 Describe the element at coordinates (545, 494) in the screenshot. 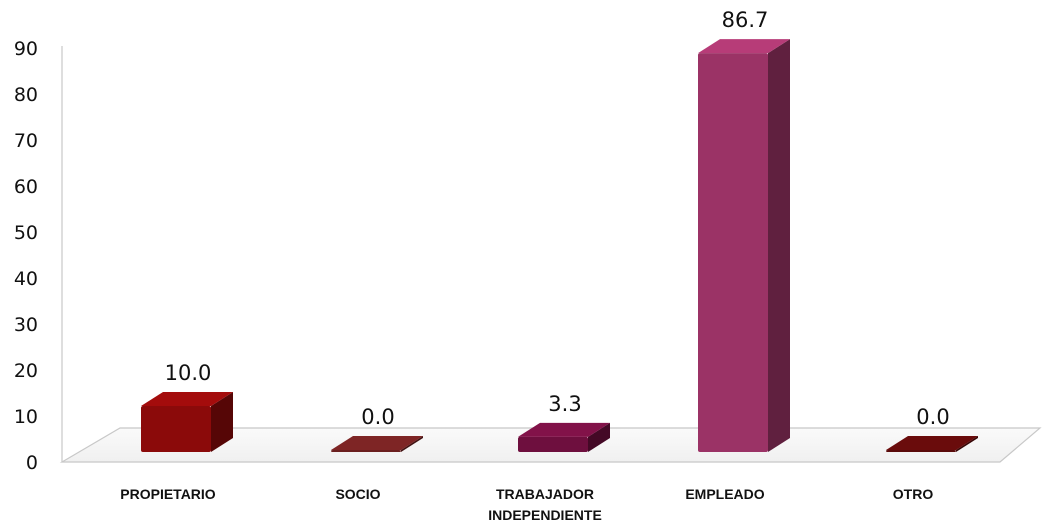

I see `x-tick-label: TRABAJADOR` at that location.